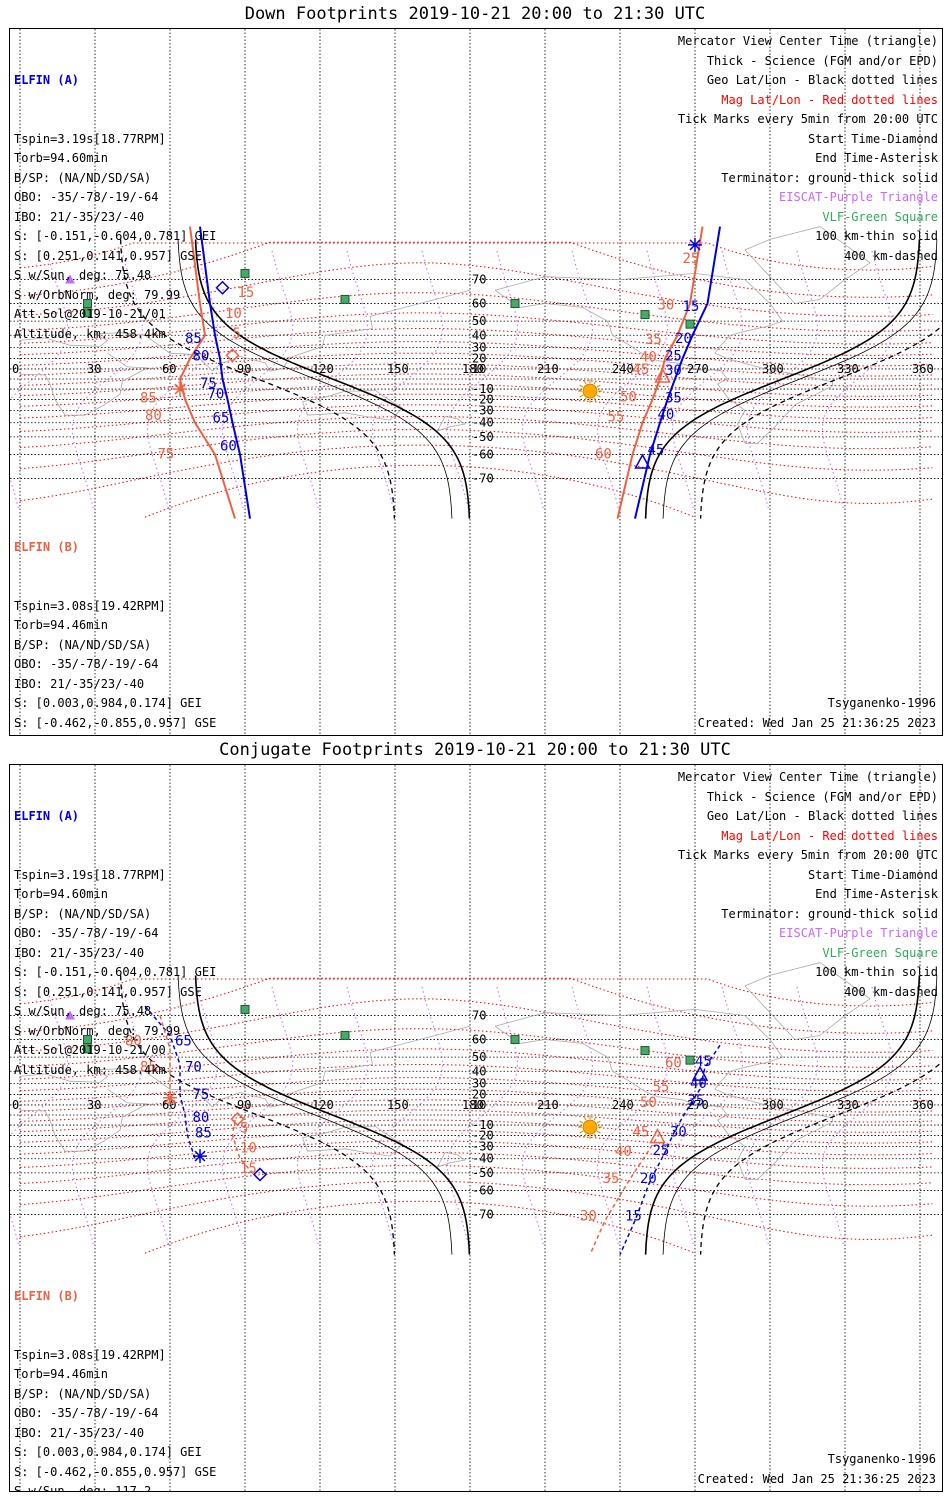 Image resolution: width=950 pixels, height=1500 pixels. I want to click on elfin-a-line: IBO: 21/-35/23/-40, so click(79, 216).